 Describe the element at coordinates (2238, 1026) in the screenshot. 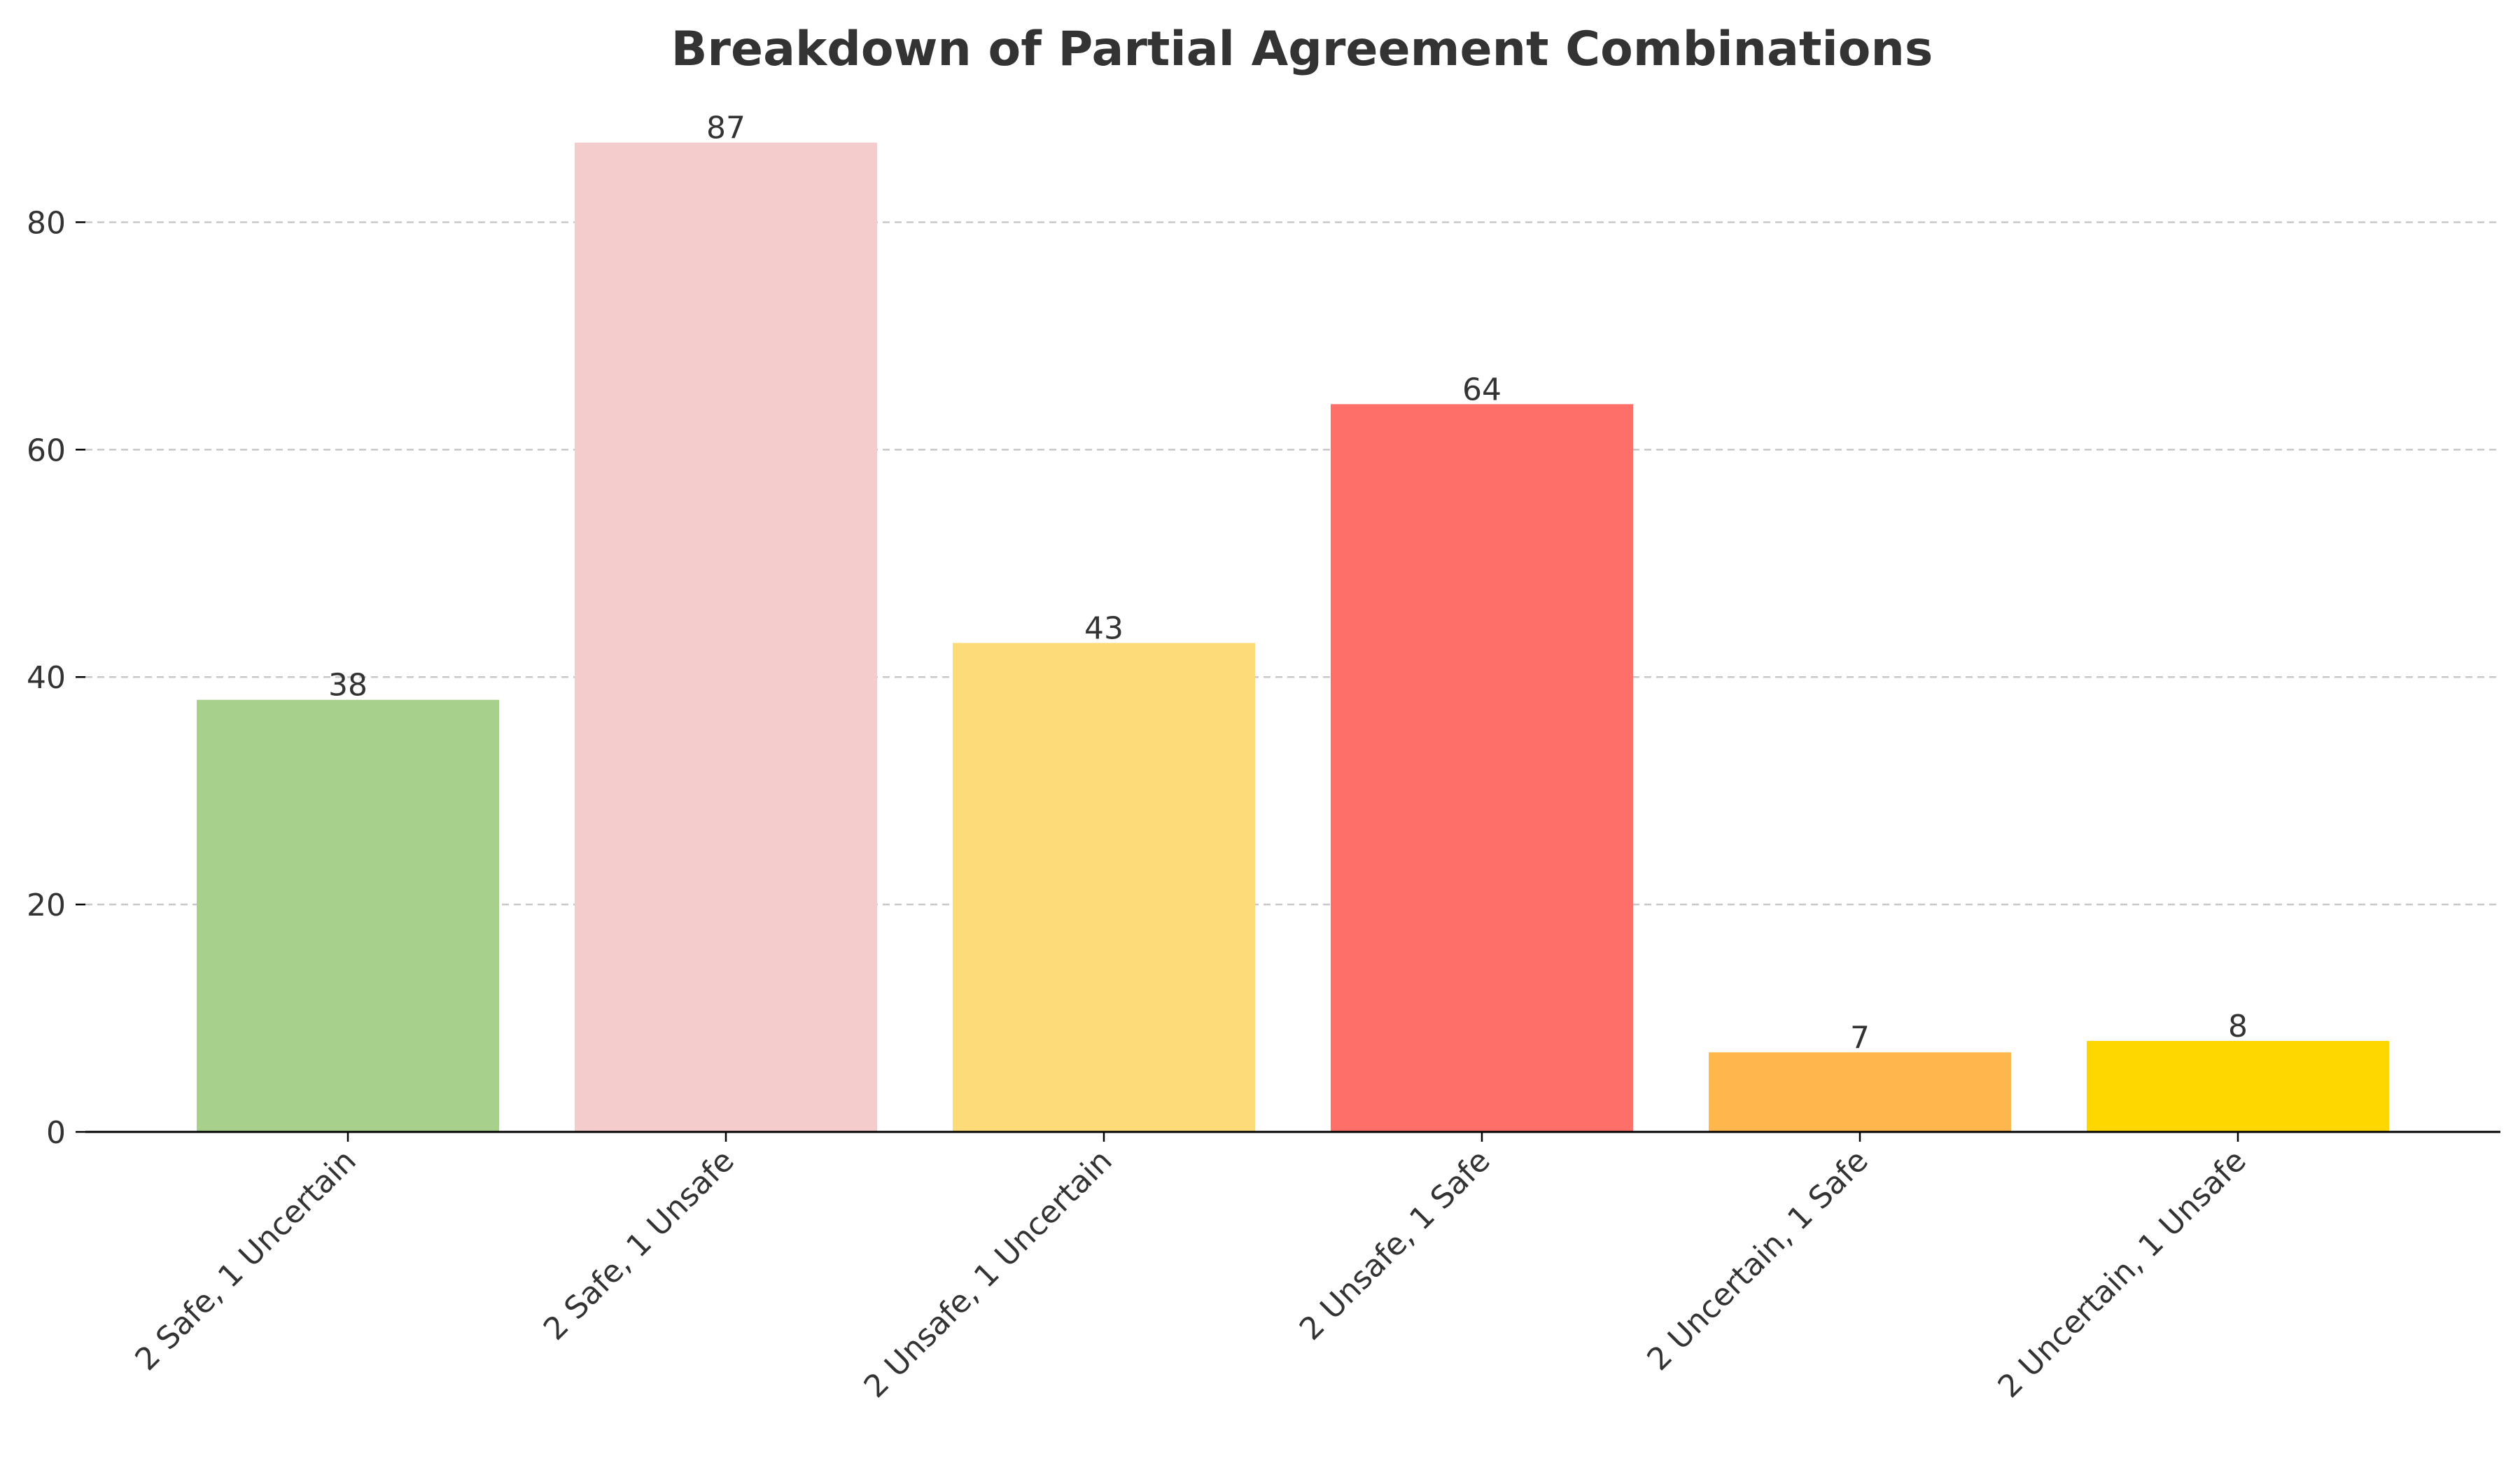

I see `bar-value-label: 8` at that location.